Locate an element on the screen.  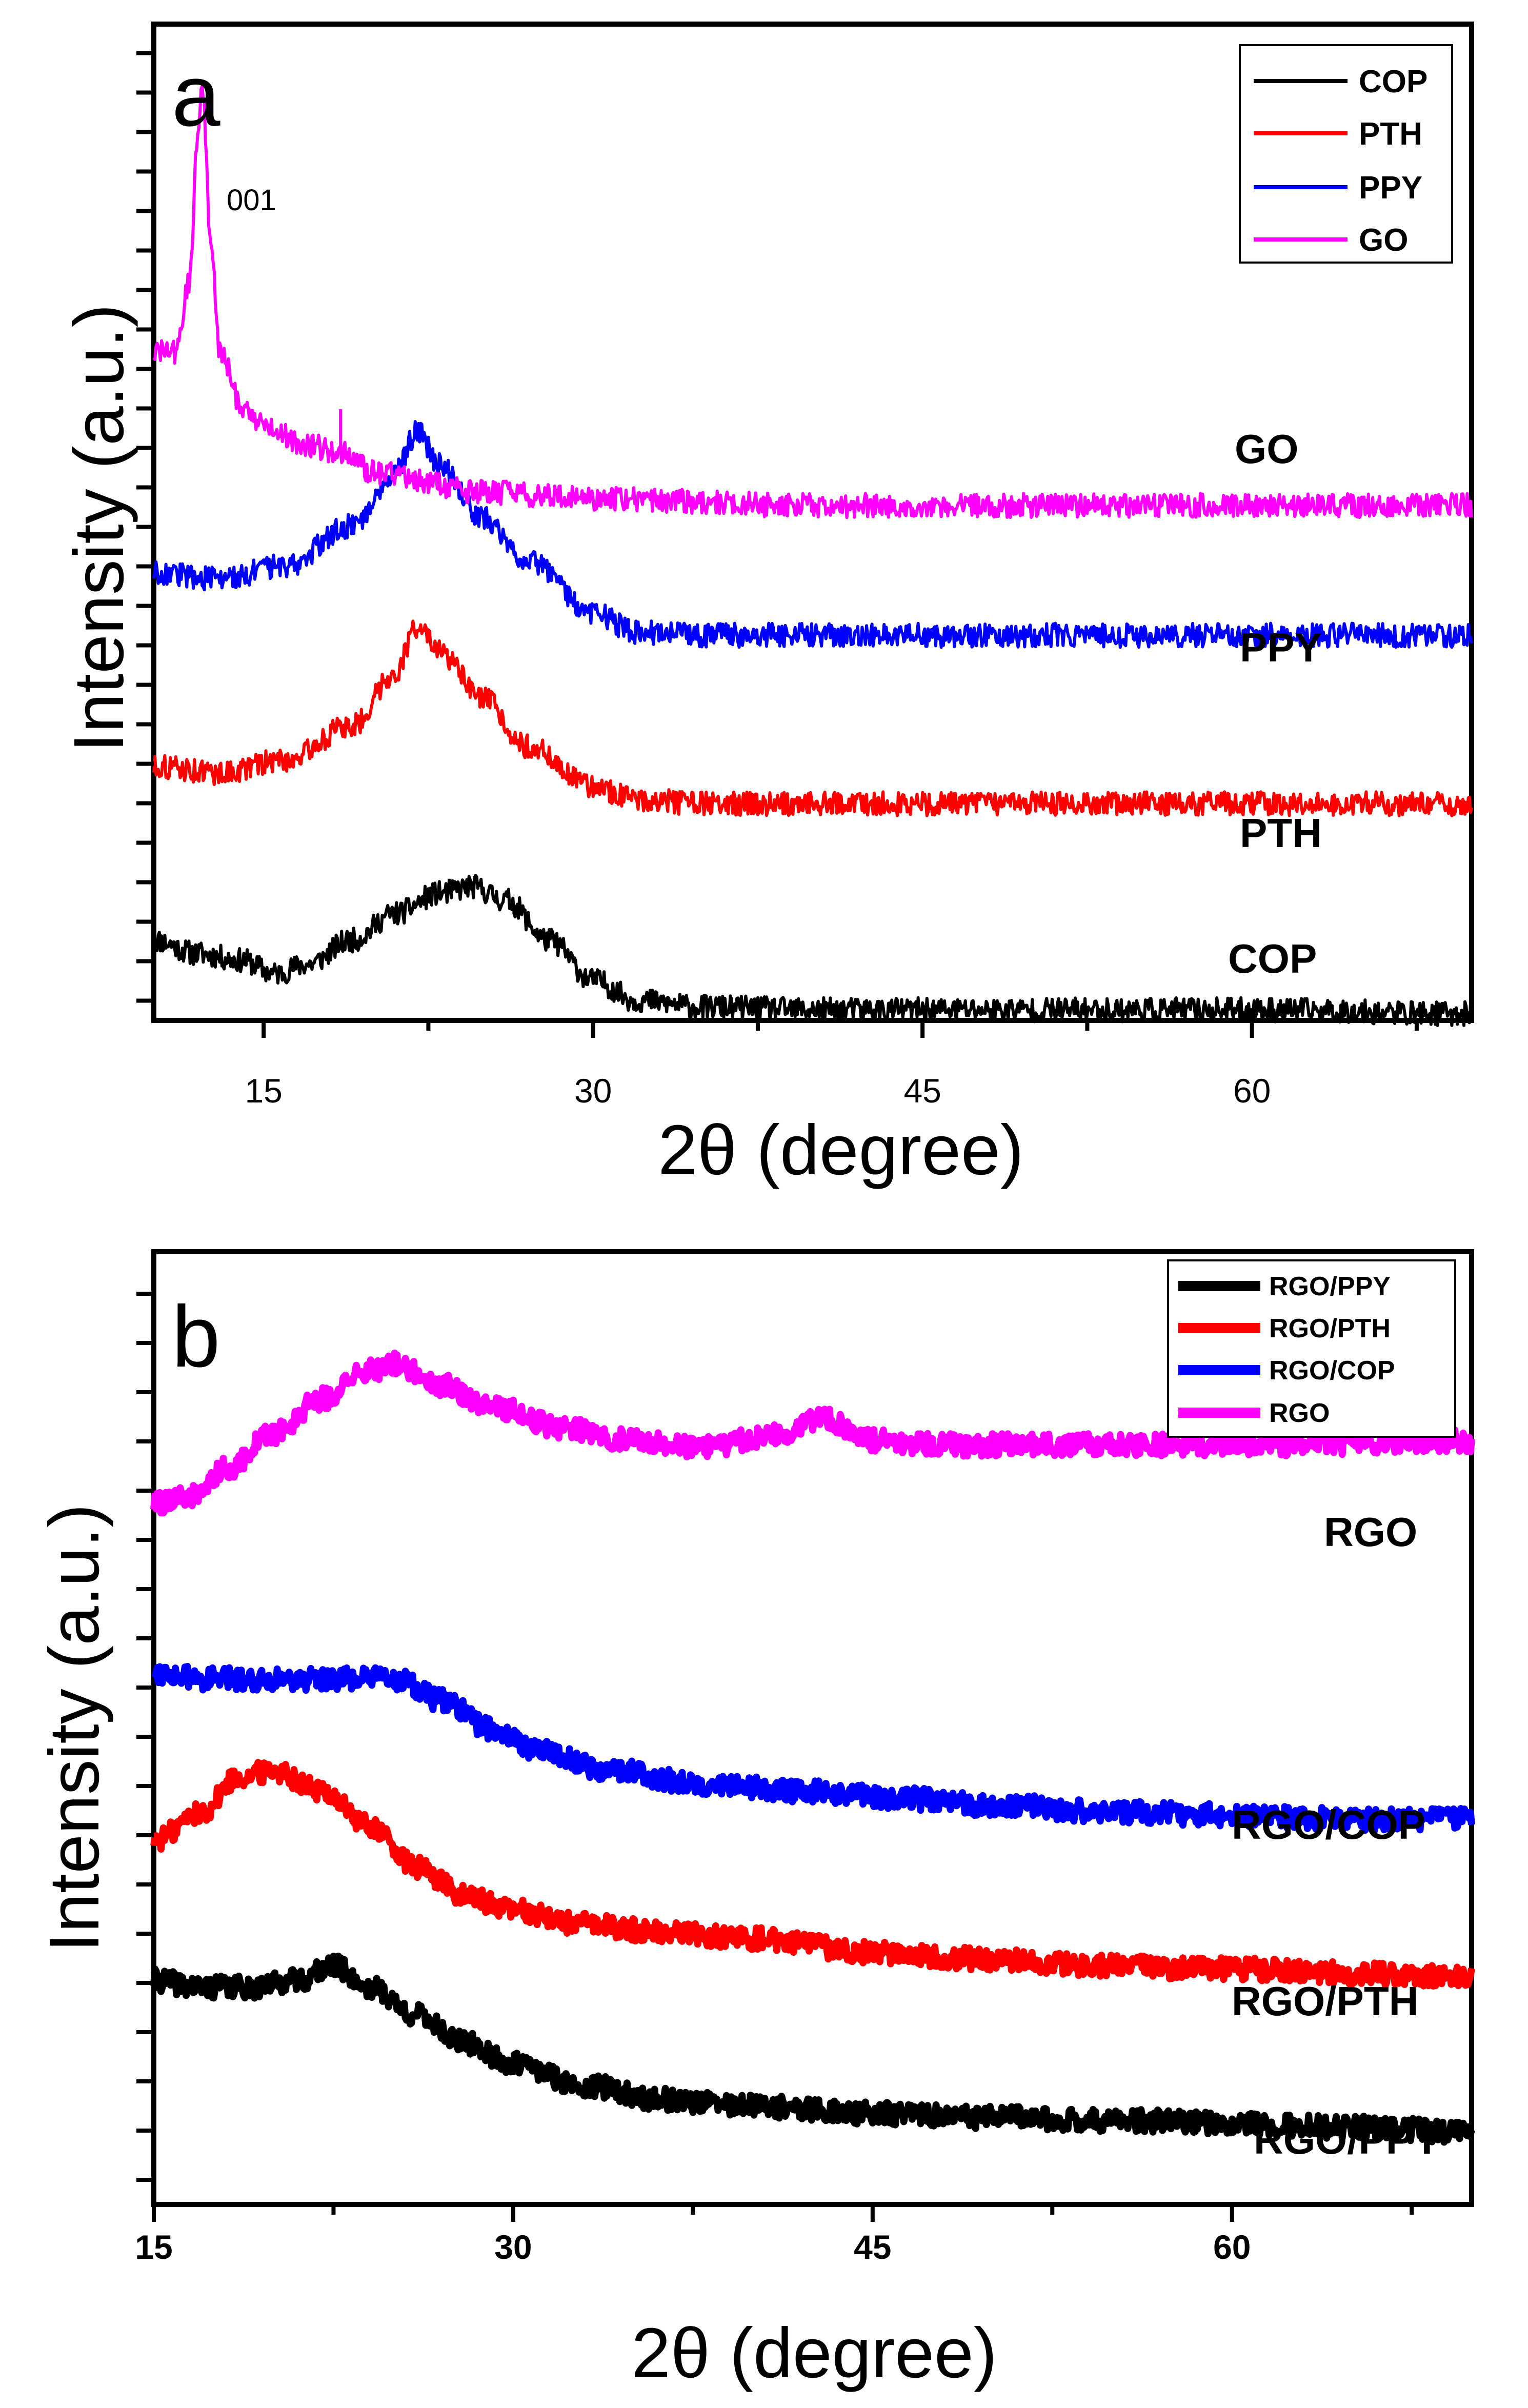
panel-b-y-axis-label: Intensity (a.u.) is located at coordinates (74, 1728).